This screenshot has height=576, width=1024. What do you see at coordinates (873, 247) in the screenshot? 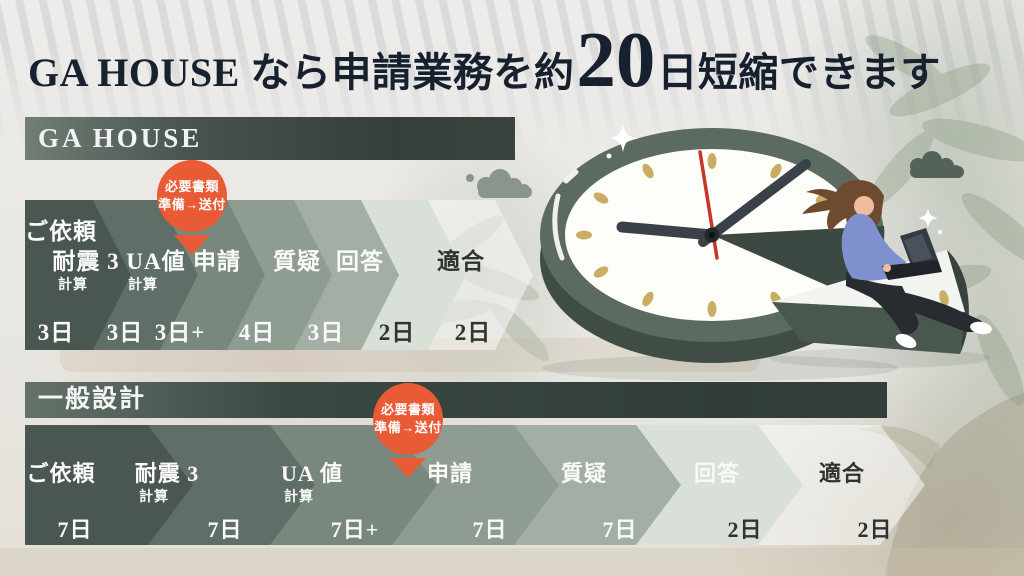
I see `sweater` at bounding box center [873, 247].